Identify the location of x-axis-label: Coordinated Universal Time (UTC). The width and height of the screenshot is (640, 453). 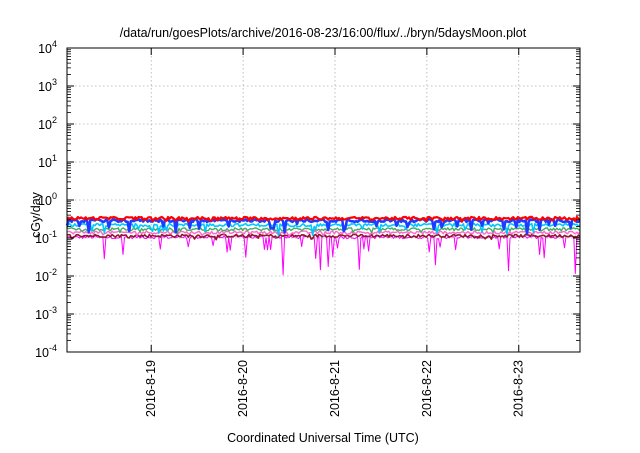
(323, 438).